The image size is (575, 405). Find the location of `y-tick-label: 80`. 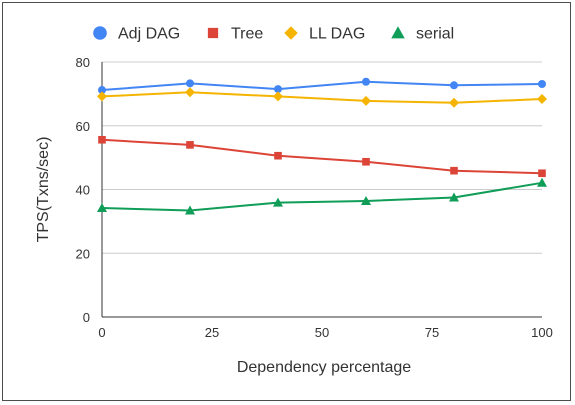

y-tick-label: 80 is located at coordinates (83, 62).